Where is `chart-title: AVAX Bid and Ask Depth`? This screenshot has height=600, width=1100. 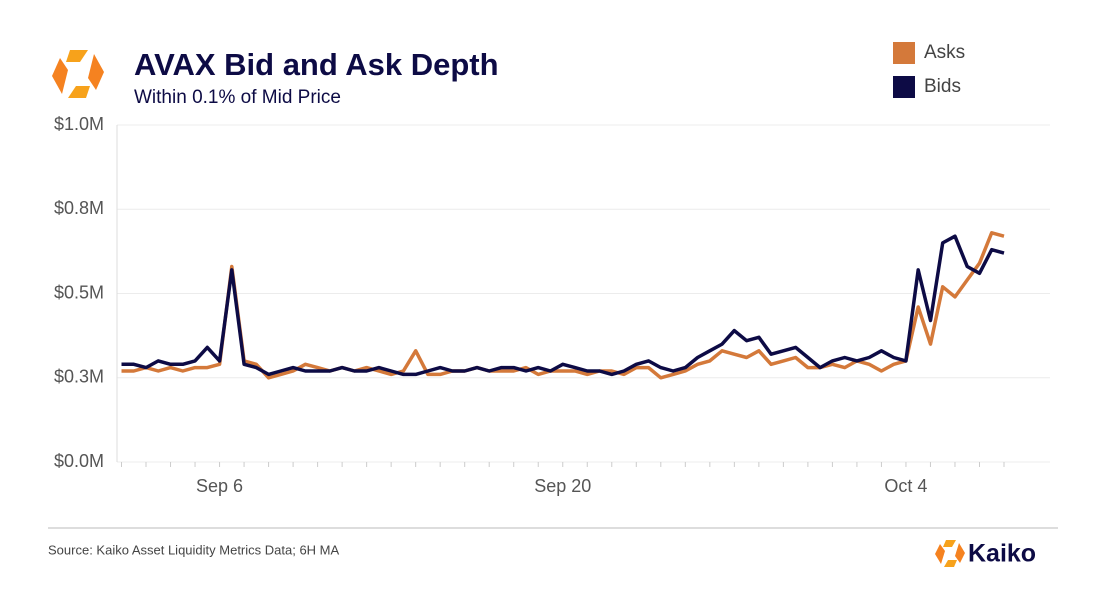
chart-title: AVAX Bid and Ask Depth is located at coordinates (316, 64).